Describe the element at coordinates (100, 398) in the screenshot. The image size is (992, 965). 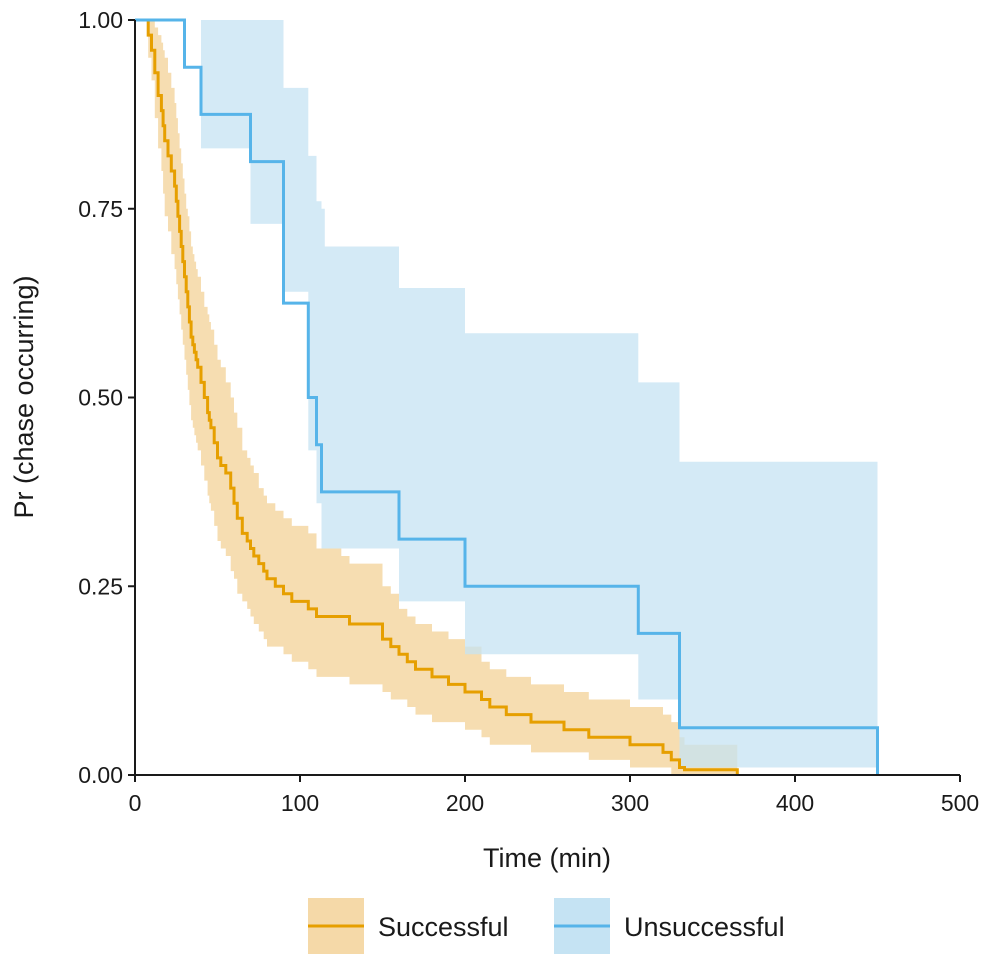
I see `y-tick-label: 0.50` at that location.